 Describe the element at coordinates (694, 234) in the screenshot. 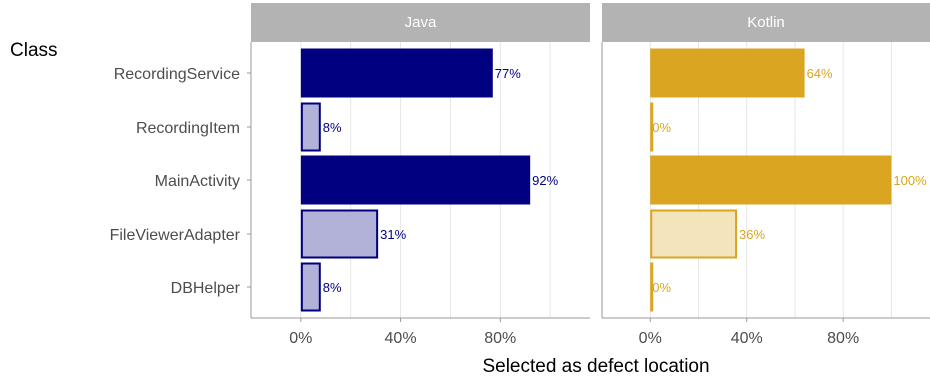

I see `bar-kotlin-filevieweradapter` at that location.